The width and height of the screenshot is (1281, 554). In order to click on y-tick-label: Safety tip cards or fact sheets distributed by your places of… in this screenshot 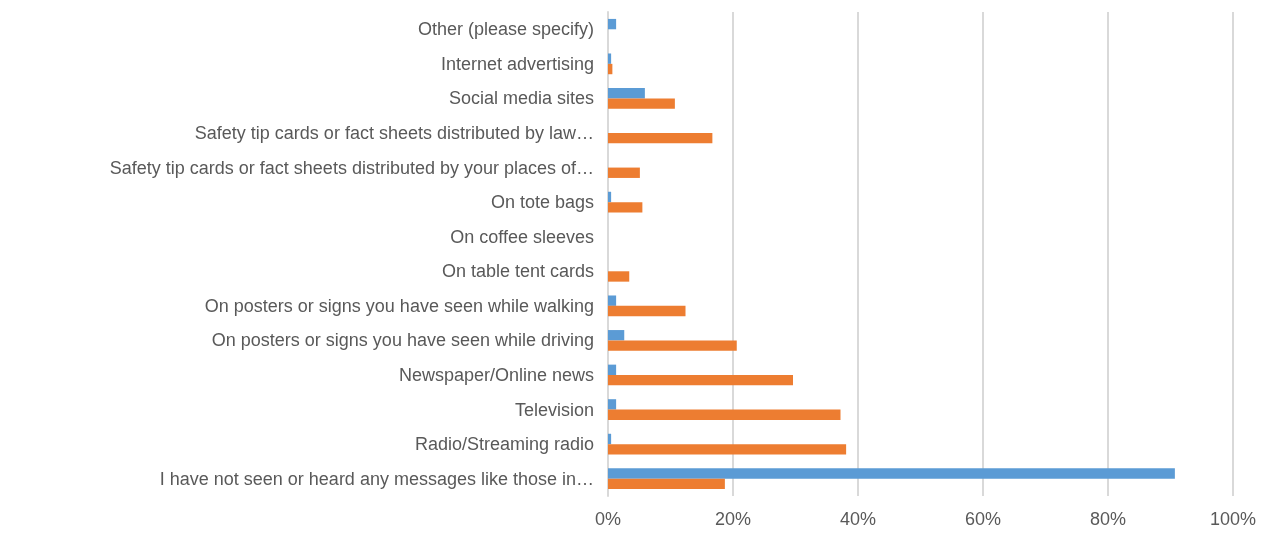, I will do `click(351, 167)`.